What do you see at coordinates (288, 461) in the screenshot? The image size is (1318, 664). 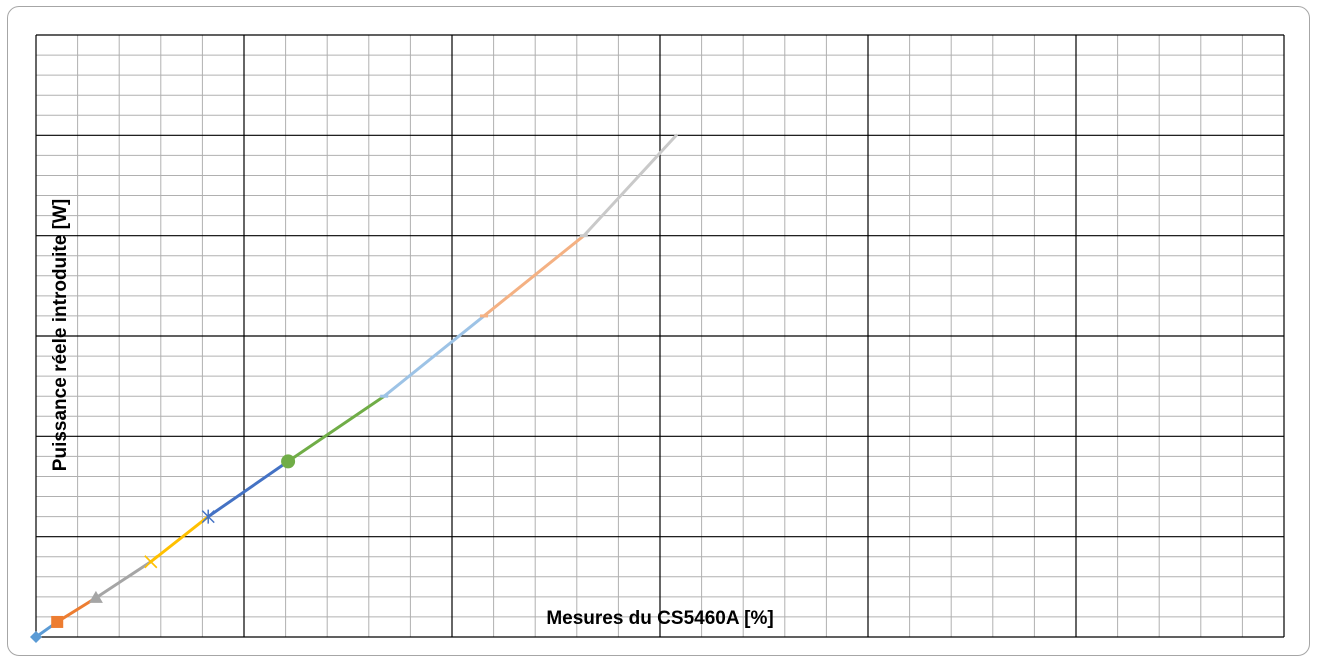 I see `circle-marker` at bounding box center [288, 461].